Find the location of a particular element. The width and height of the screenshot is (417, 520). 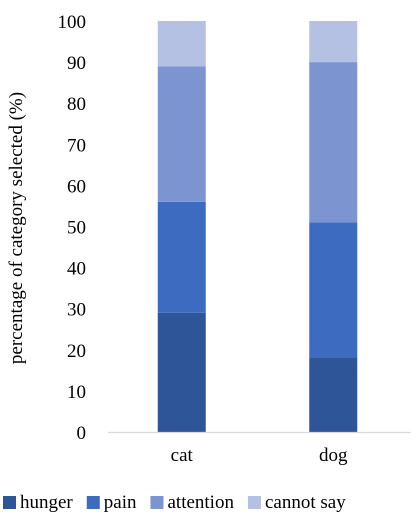

bar-dog-attention is located at coordinates (333, 142).